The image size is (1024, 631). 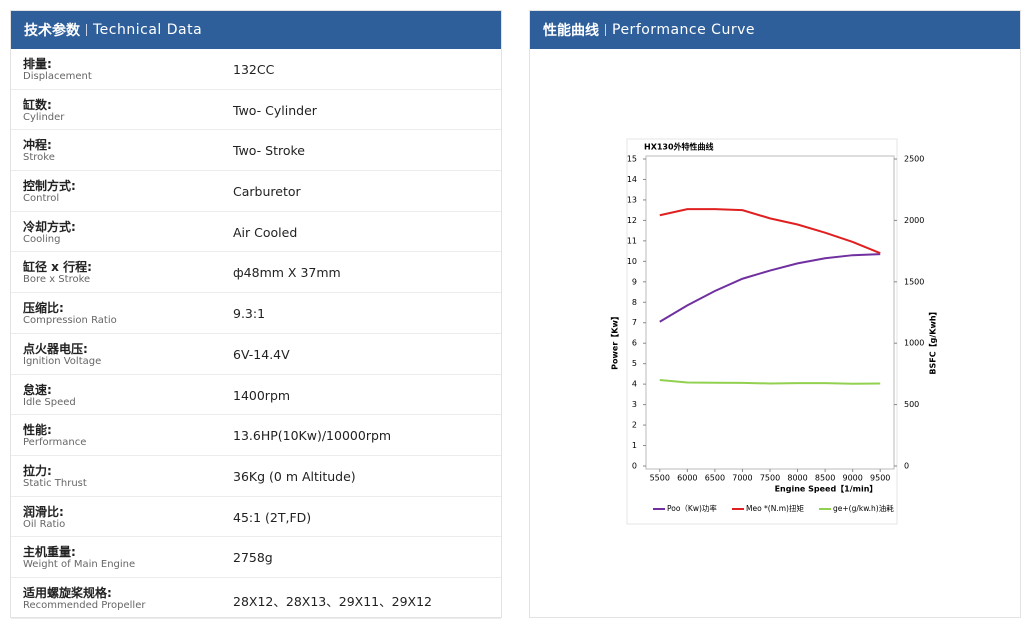 I want to click on spec-row: 点火器电压: Ignition Voltage 6V-14.4V, so click(x=256, y=354).